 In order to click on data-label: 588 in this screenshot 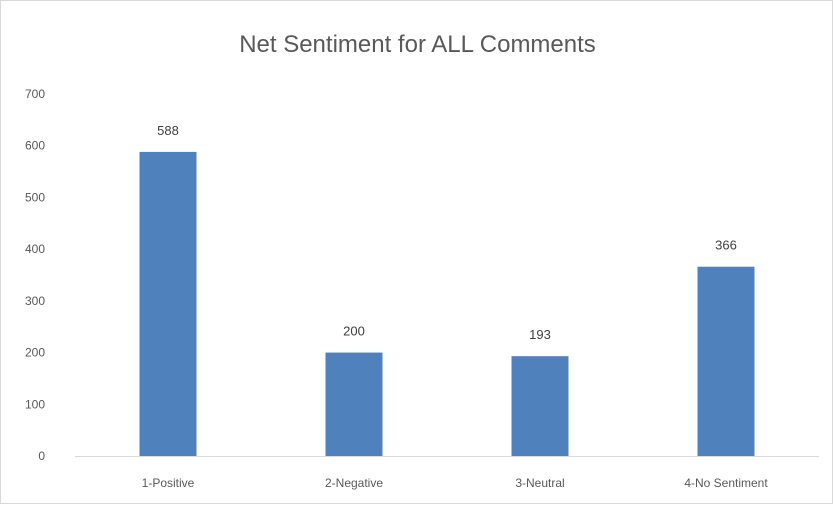, I will do `click(168, 130)`.